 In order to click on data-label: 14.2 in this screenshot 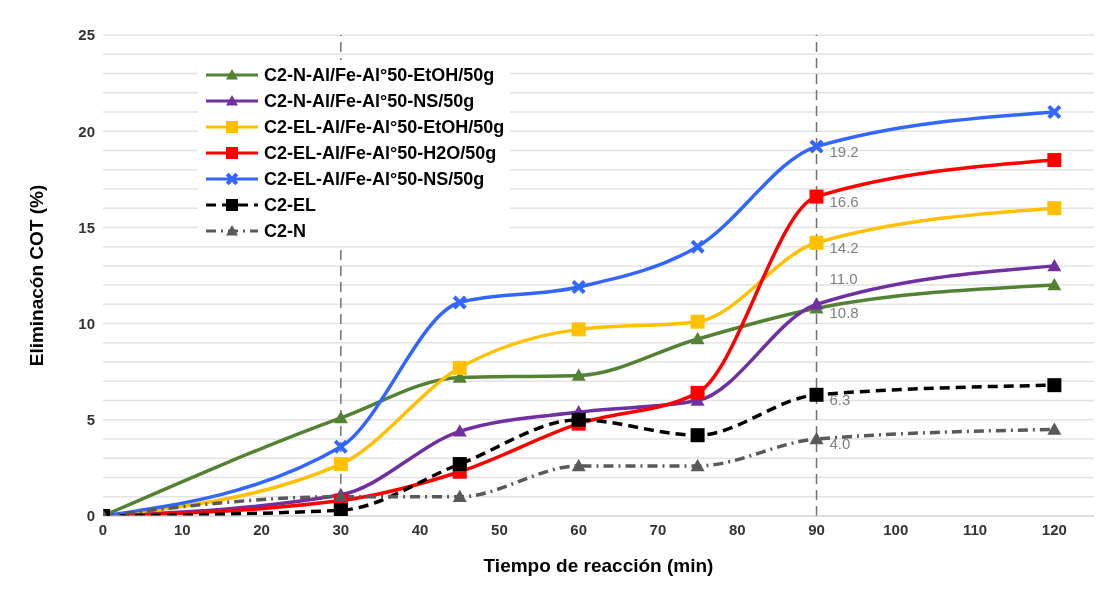, I will do `click(844, 247)`.